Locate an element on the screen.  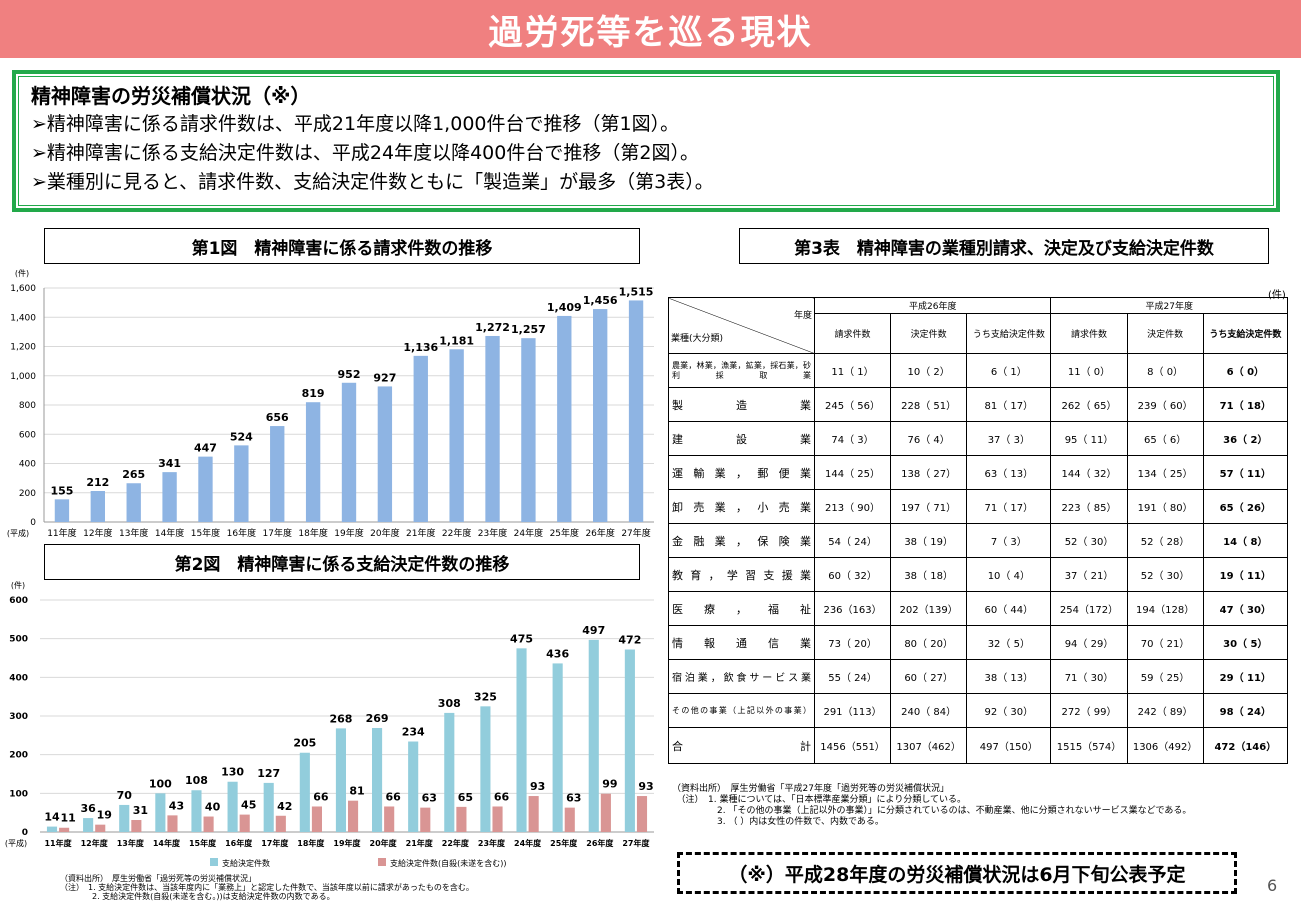
data-label: 65 is located at coordinates (465, 797).